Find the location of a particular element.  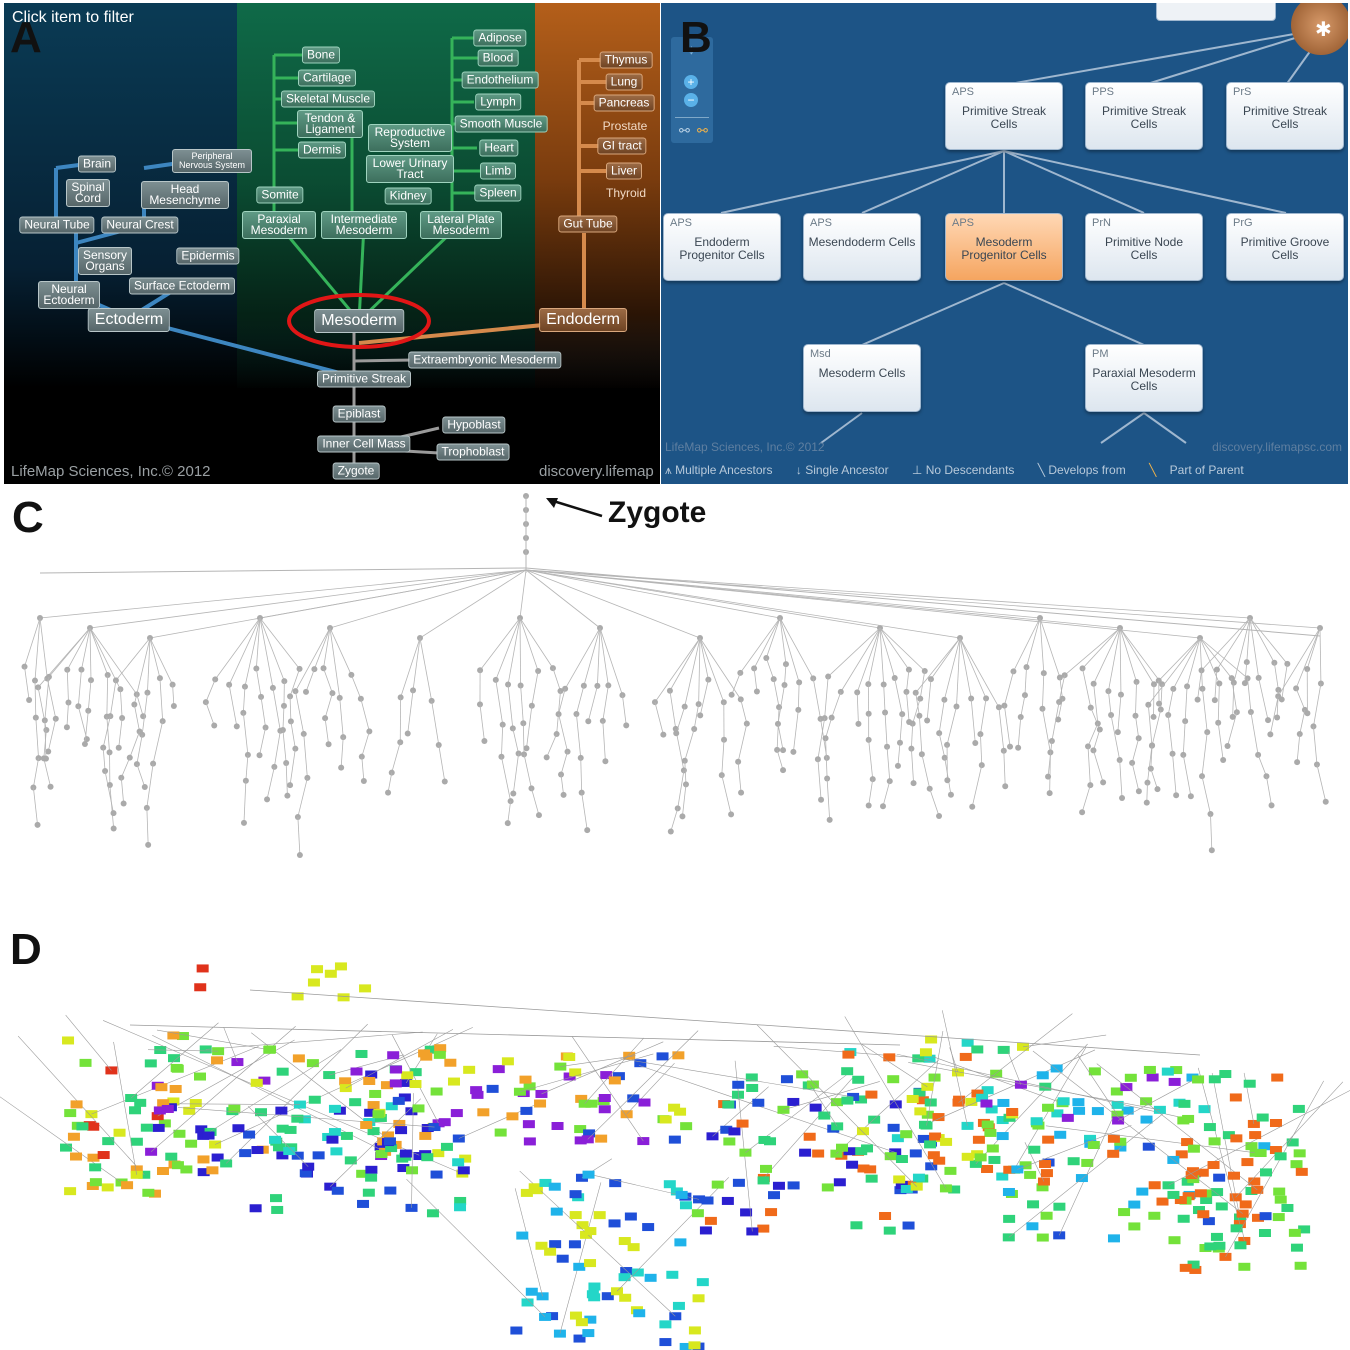

panel-a-site: discovery.lifemap is located at coordinates (596, 471).